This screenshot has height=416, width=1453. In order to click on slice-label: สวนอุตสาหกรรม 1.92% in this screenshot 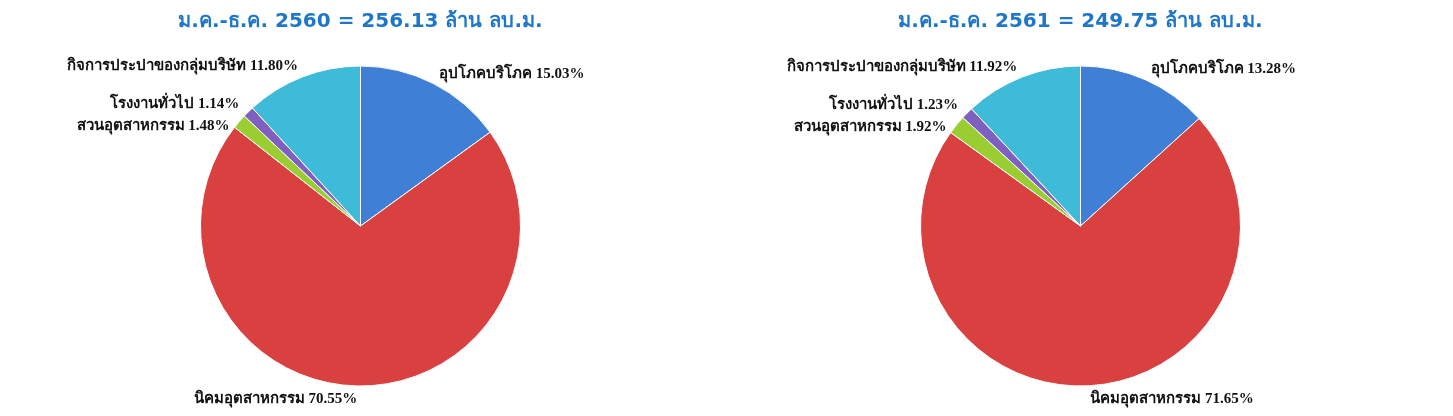, I will do `click(870, 127)`.